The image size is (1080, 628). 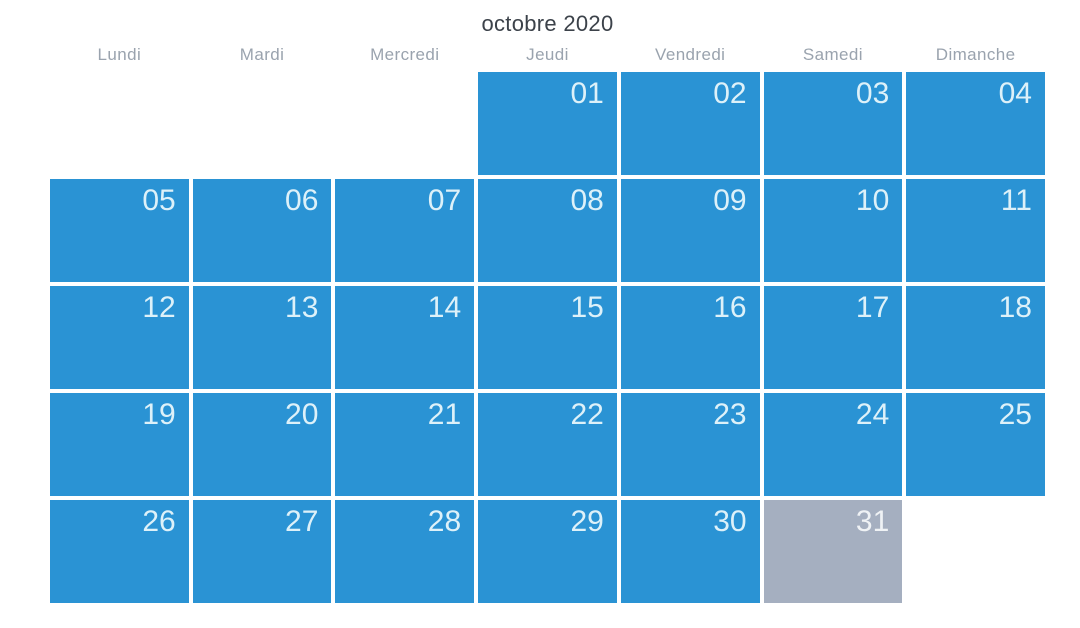 I want to click on day-cell-23: 23, so click(x=690, y=444).